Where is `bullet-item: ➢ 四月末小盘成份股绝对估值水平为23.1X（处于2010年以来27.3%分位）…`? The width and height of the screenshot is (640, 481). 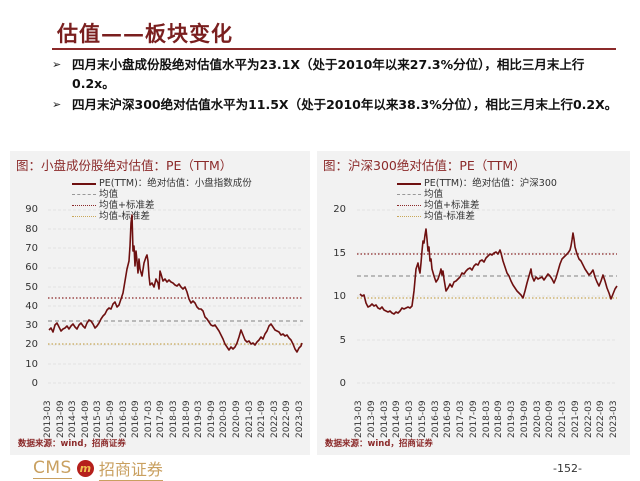
bullet-item: ➢ 四月末小盘成份股绝对估值水平为23.1X（处于2010年以来27.3%分位）… is located at coordinates (335, 74).